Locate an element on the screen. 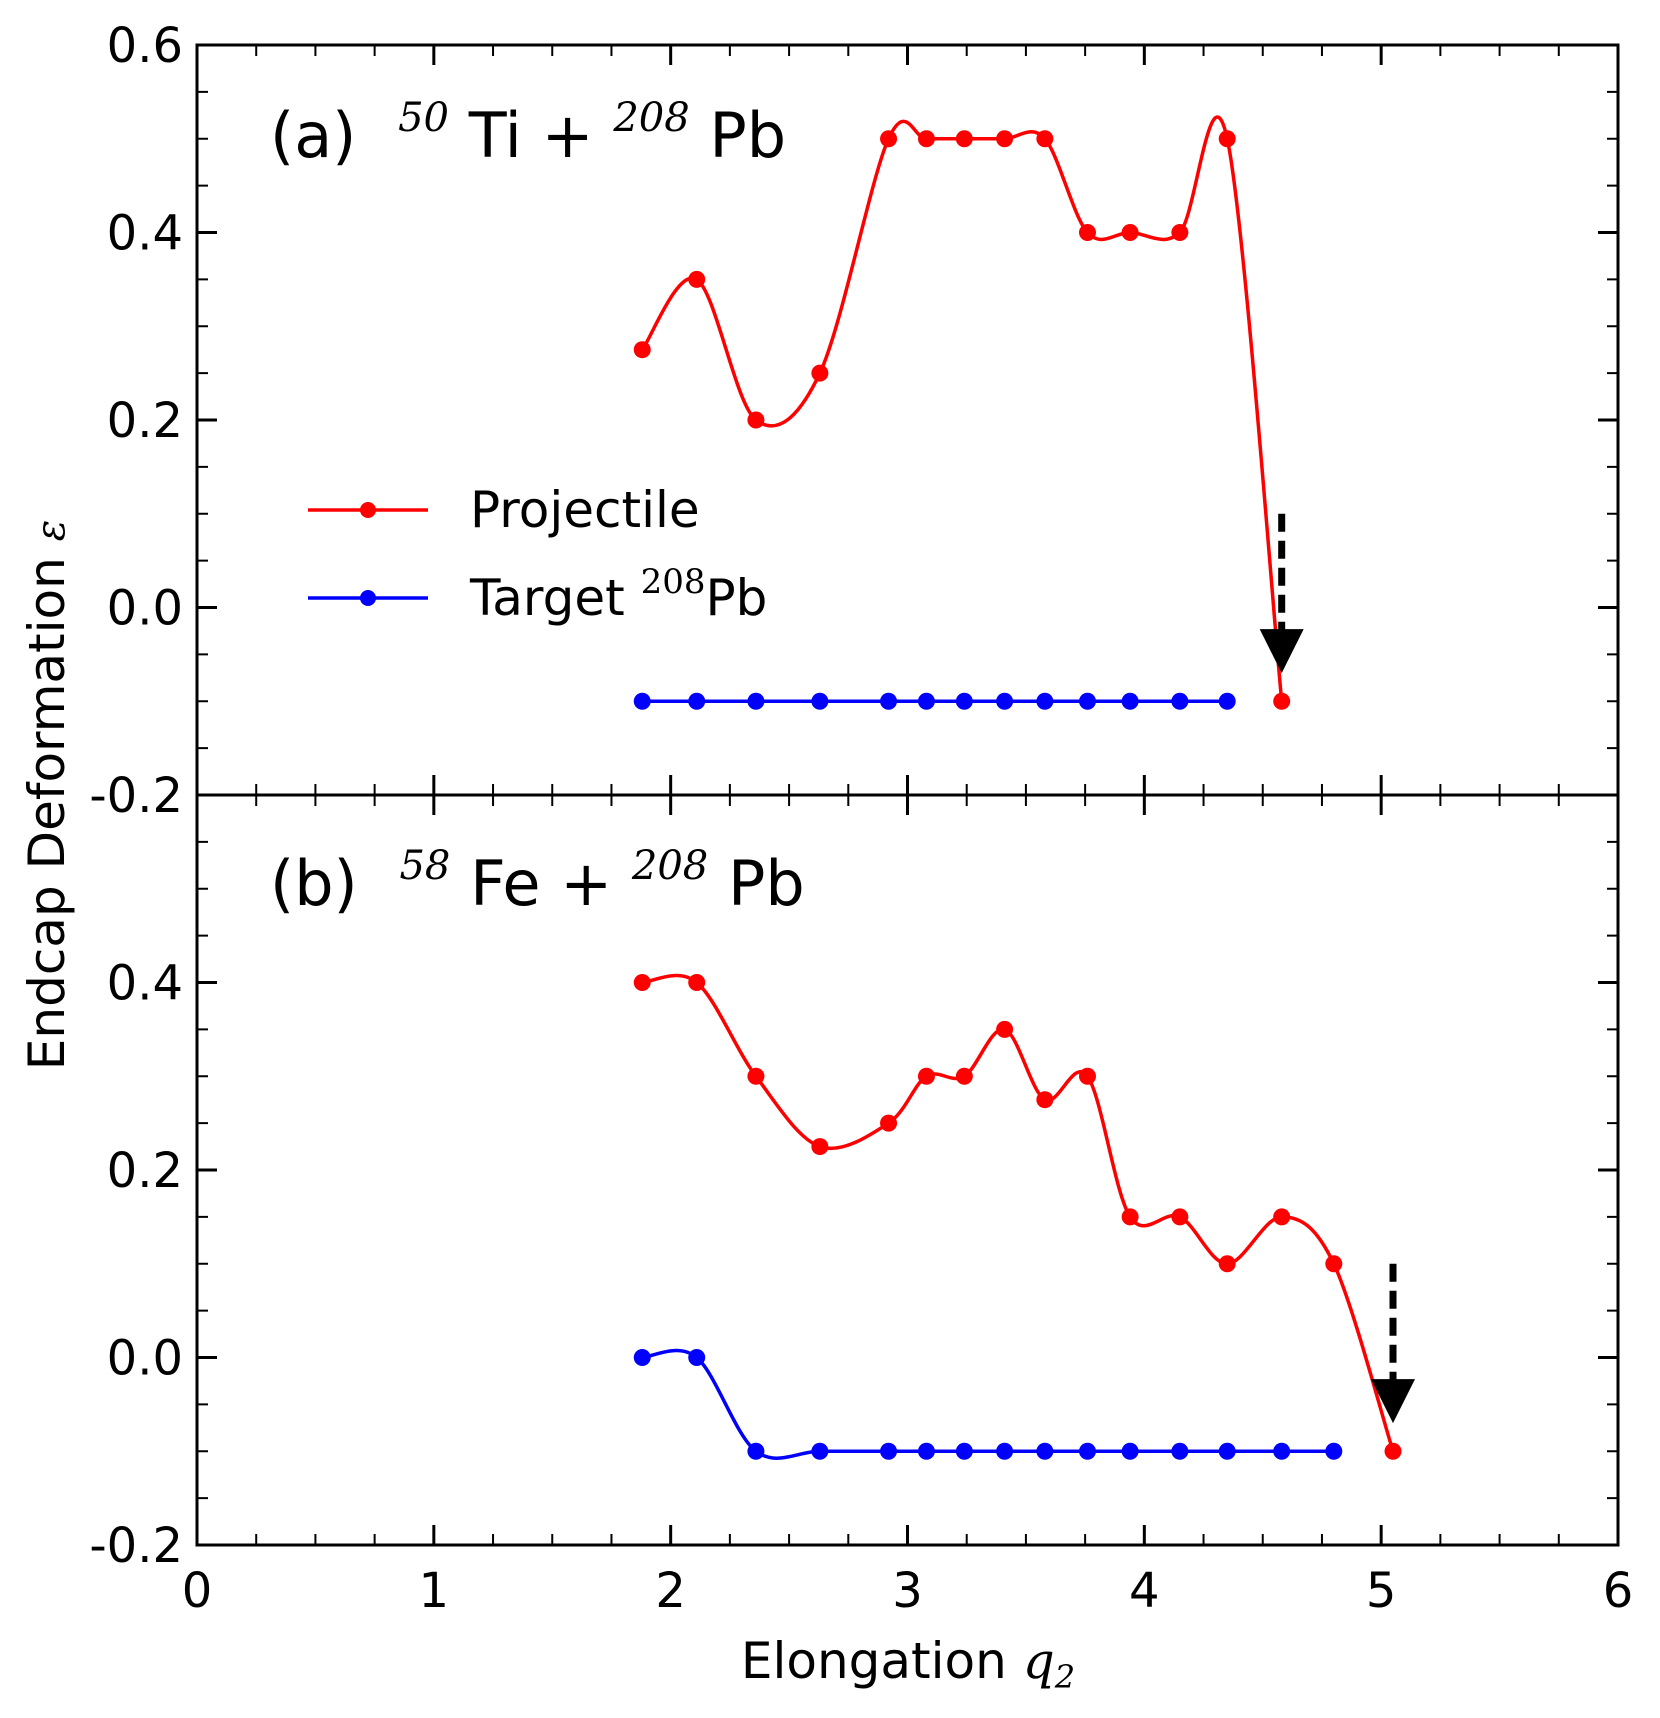  panel-b-target-symbol: Pb is located at coordinates (766, 883).